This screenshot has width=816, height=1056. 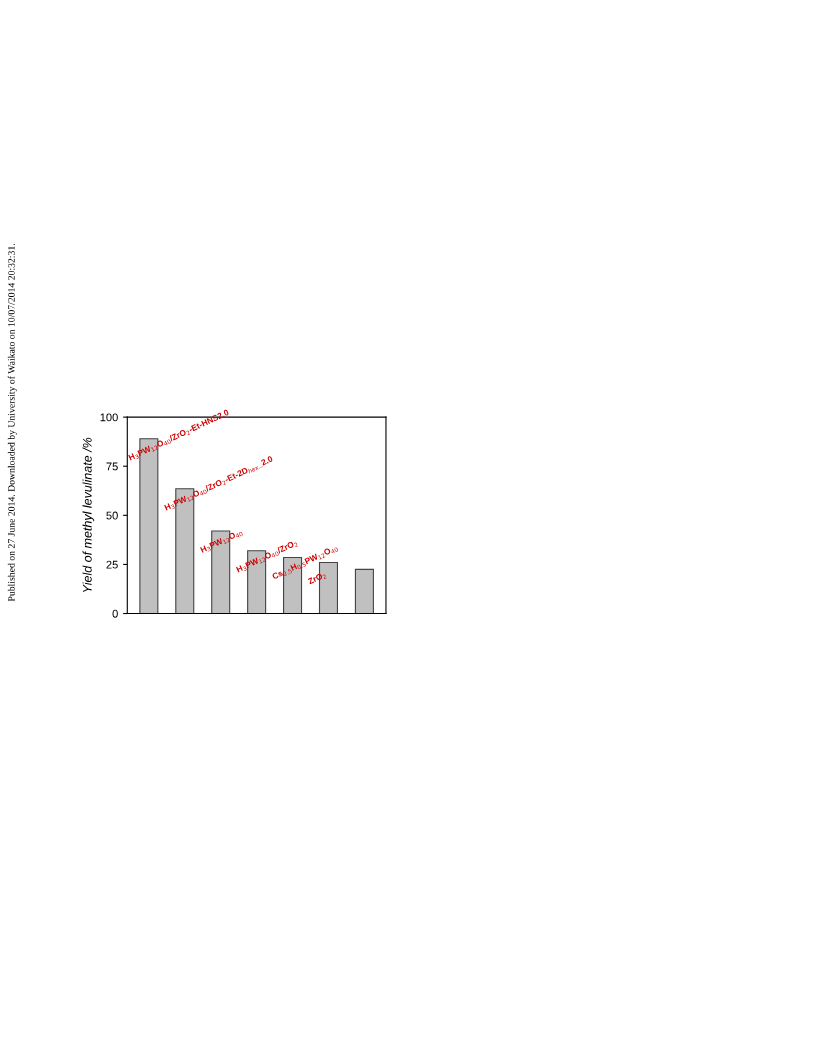 I want to click on y-tick-label: 25, so click(x=112, y=564).